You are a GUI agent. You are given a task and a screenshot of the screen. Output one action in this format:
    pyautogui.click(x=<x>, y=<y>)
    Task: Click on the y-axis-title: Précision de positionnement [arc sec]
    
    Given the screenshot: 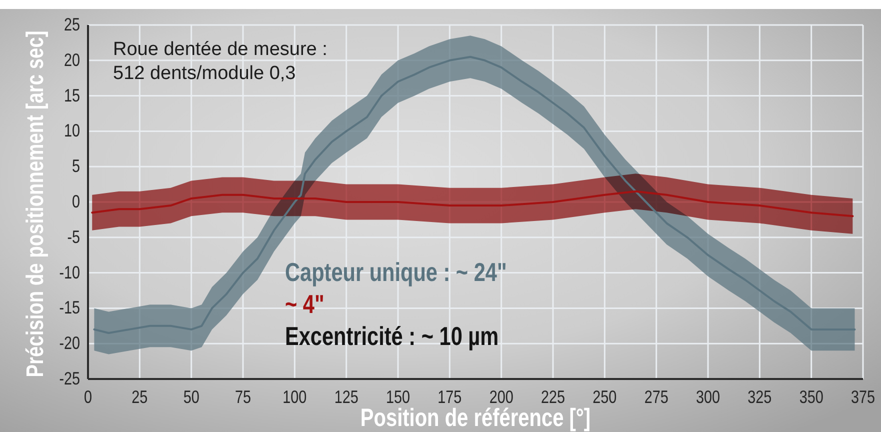 What is the action you would take?
    pyautogui.click(x=34, y=204)
    